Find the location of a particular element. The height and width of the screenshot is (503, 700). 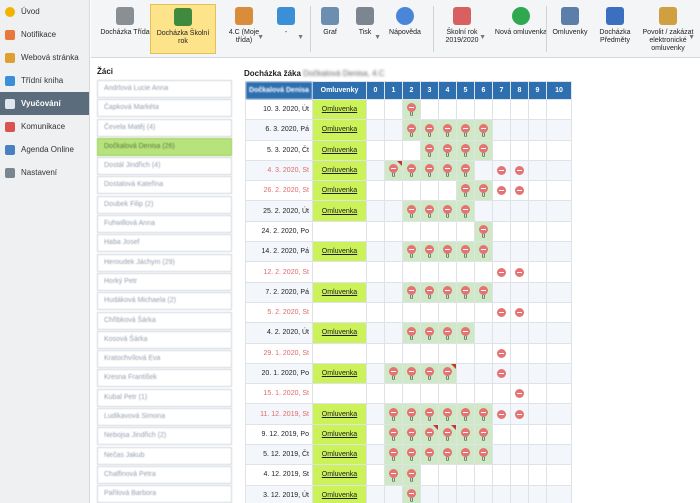

student-item: Heroudek Jáchym (29) is located at coordinates (164, 262).